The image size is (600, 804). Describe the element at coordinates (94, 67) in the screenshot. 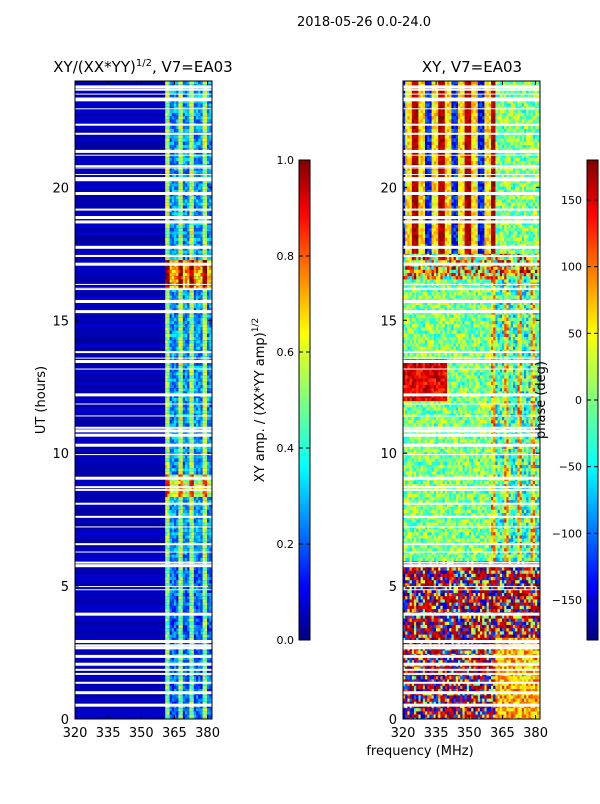

I see `amplitude-panel-title-main: XY/(XX*YY)` at that location.